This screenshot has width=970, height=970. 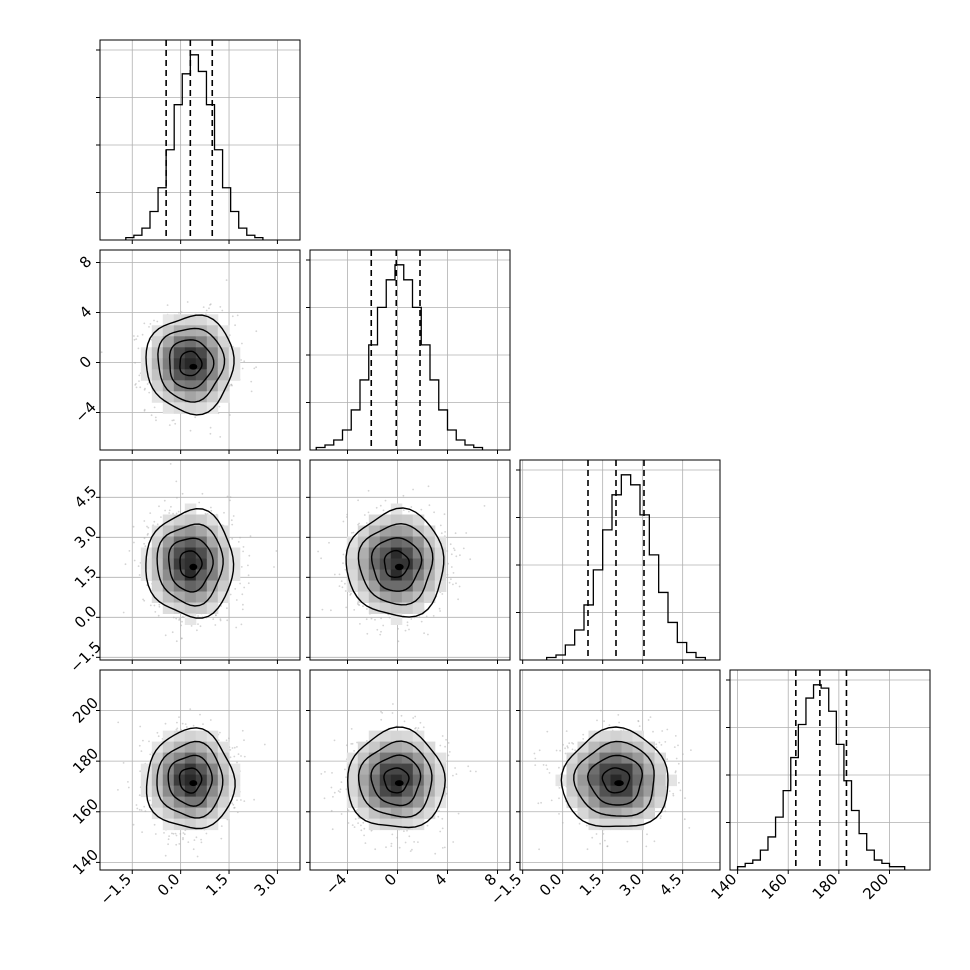 What do you see at coordinates (620, 560) in the screenshot?
I see `panel-frame` at bounding box center [620, 560].